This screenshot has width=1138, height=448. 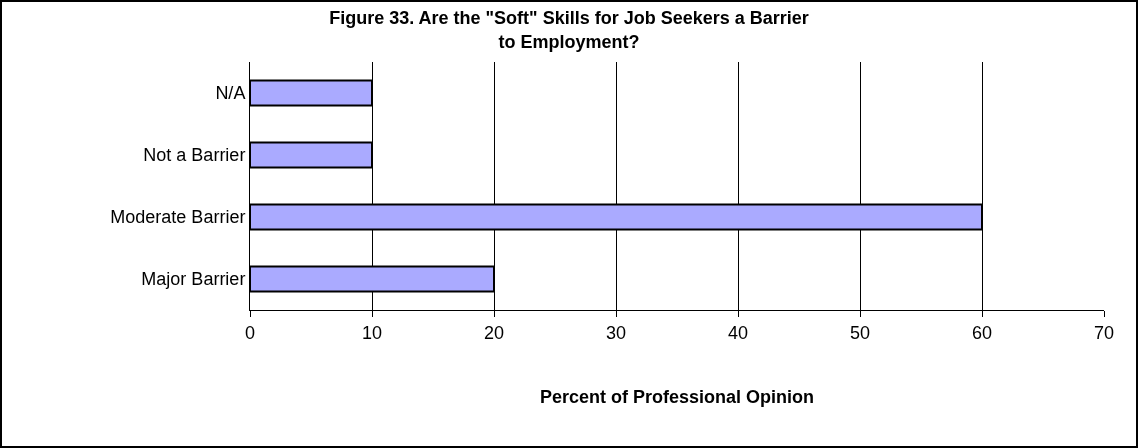 I want to click on x-tick-label: 50, so click(x=860, y=332).